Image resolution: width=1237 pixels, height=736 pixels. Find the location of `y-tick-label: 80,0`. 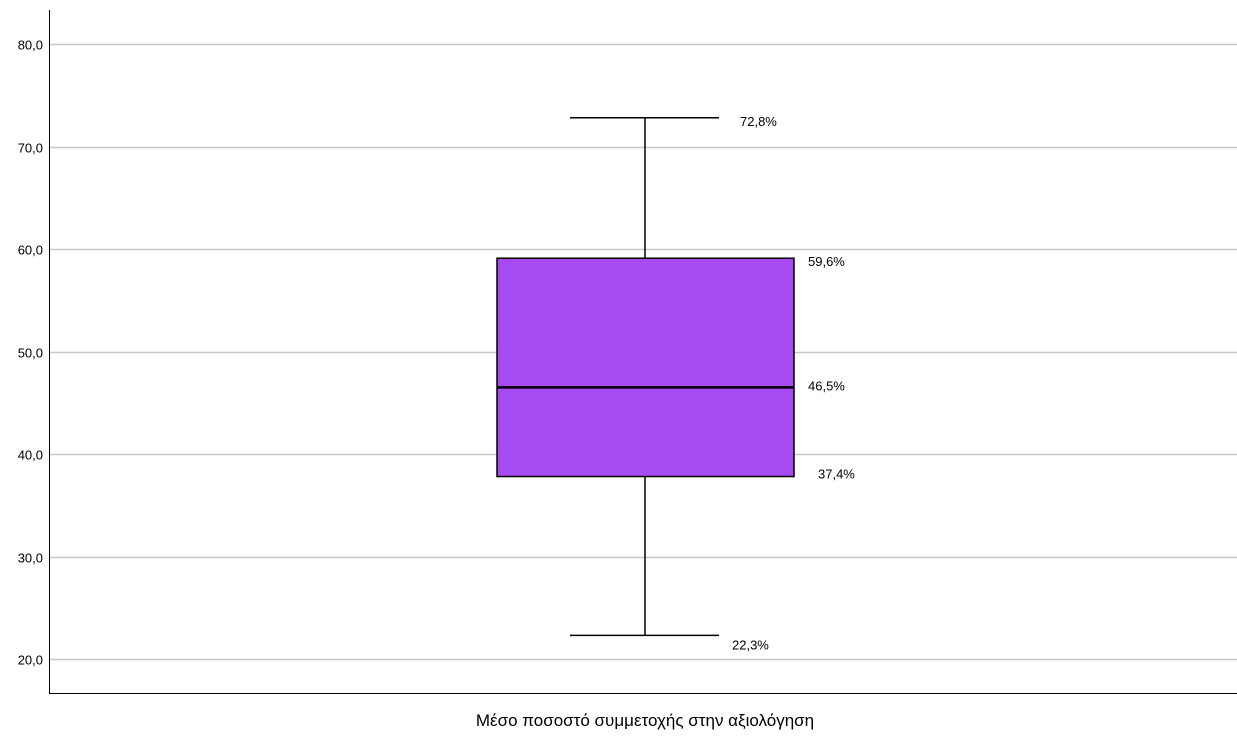

y-tick-label: 80,0 is located at coordinates (30, 45).